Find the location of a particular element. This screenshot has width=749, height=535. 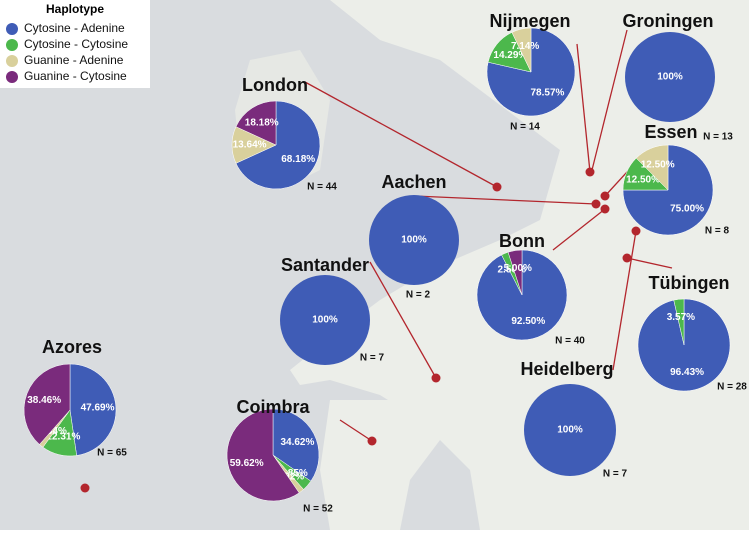

slice-label: 75.00% is located at coordinates (687, 209).